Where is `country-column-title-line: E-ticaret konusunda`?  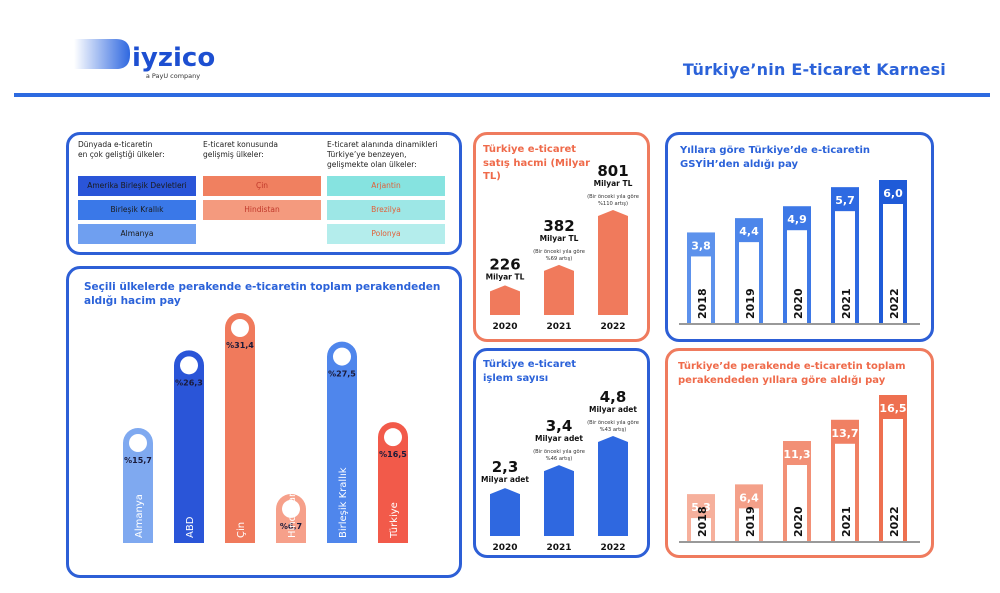
country-column-title-line: E-ticaret konusunda is located at coordinates (240, 144).